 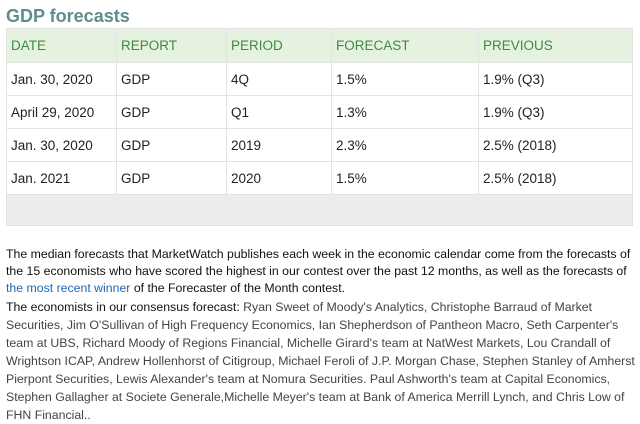 I want to click on table-header-row: DATE REPORT PERIOD FORECAST PREVIOUS, so click(x=319, y=46).